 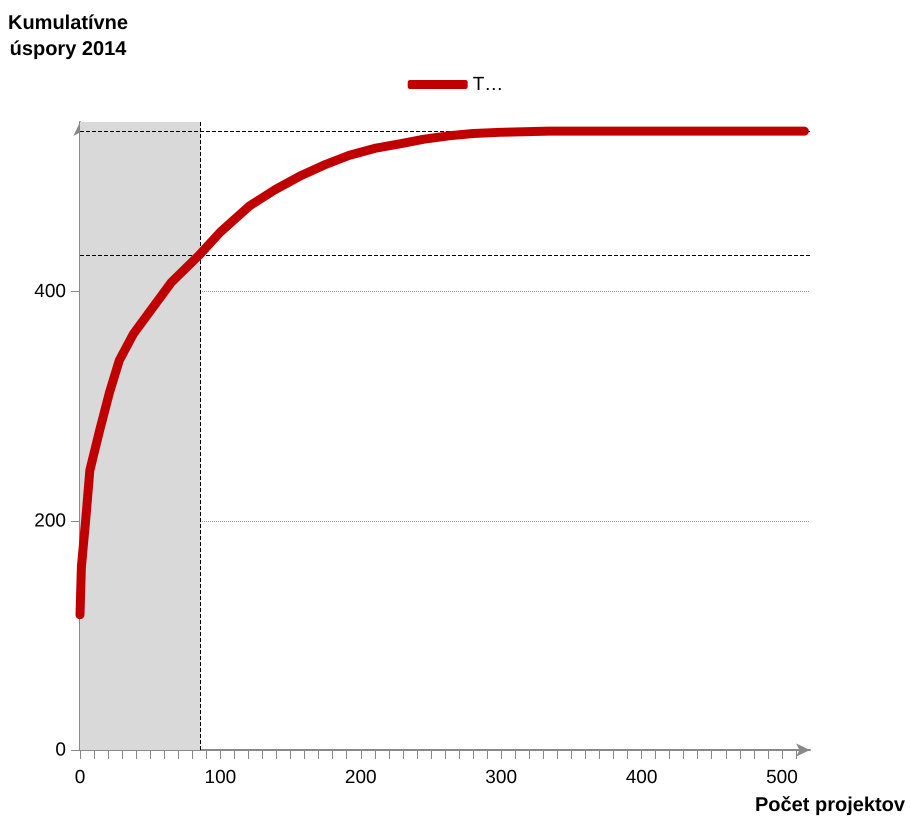 I want to click on x-tick-label: 0, so click(x=80, y=777).